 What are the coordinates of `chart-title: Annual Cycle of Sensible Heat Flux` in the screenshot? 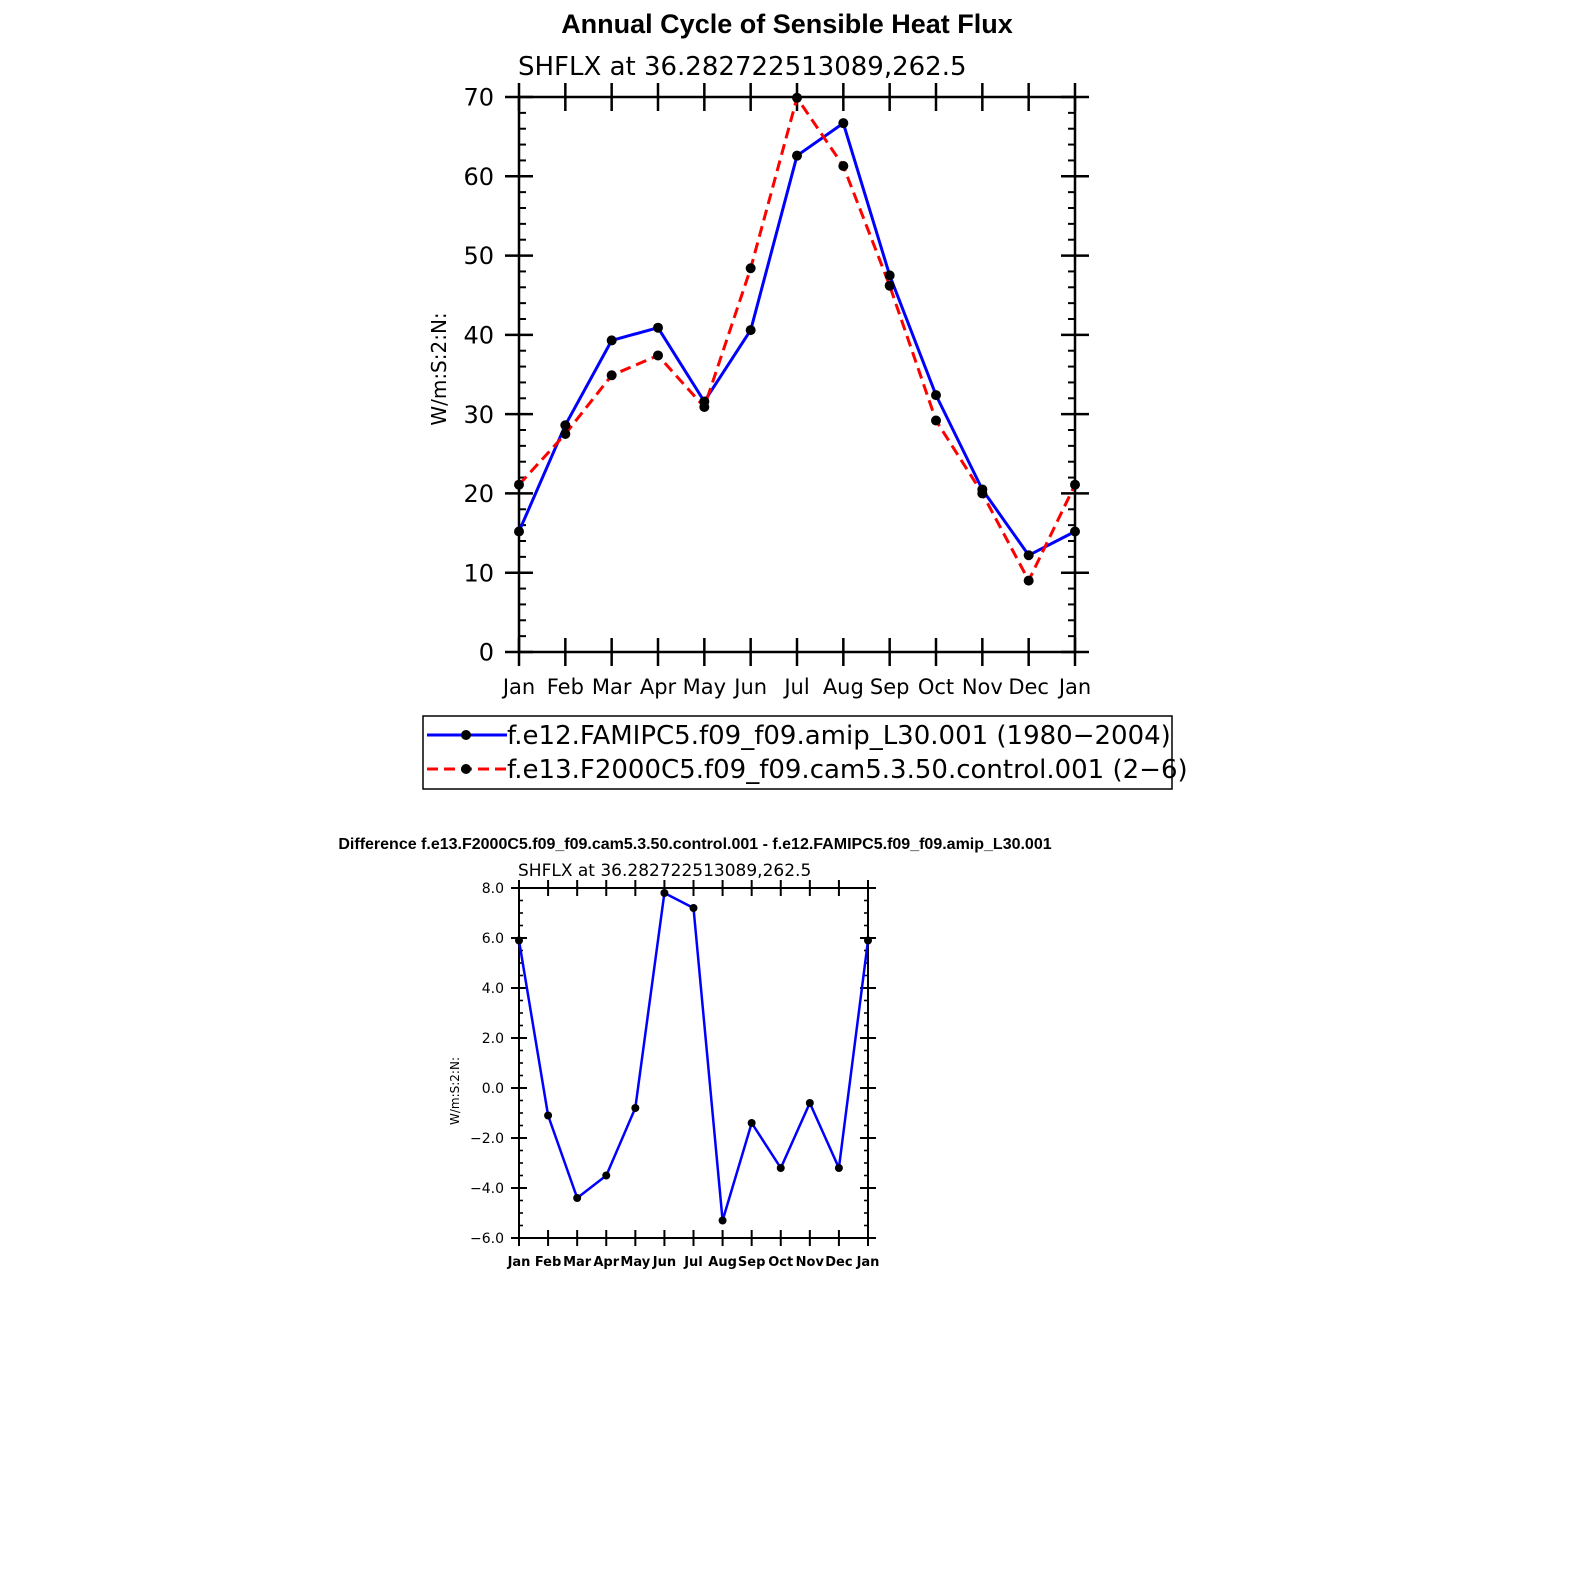 It's located at (787, 24).